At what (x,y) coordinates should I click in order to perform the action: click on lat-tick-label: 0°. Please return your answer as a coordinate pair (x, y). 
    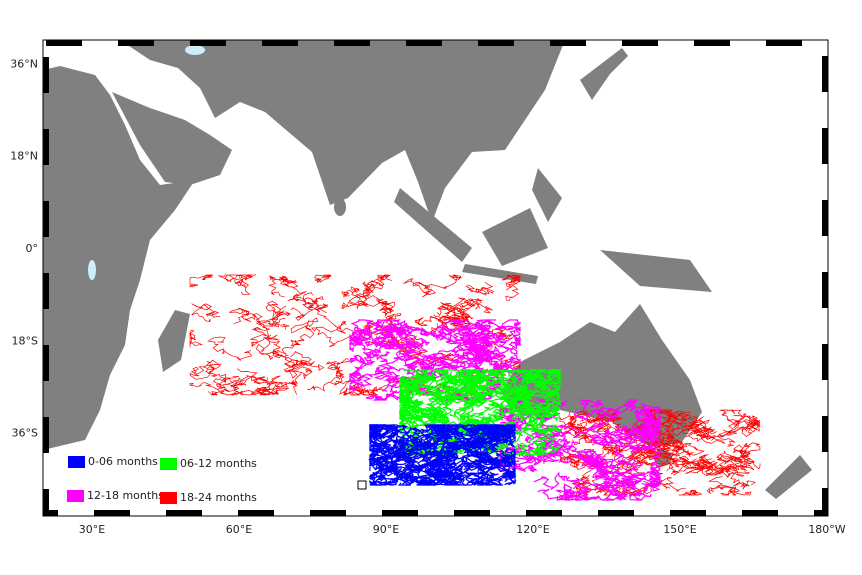
    Looking at the image, I should click on (32, 248).